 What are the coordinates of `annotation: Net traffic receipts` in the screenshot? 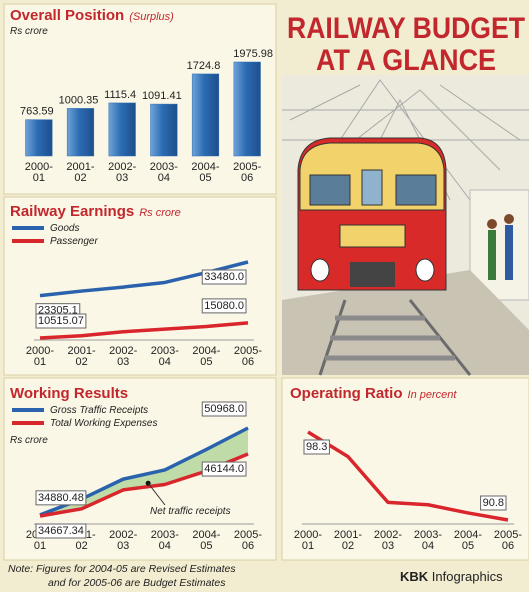 It's located at (190, 511).